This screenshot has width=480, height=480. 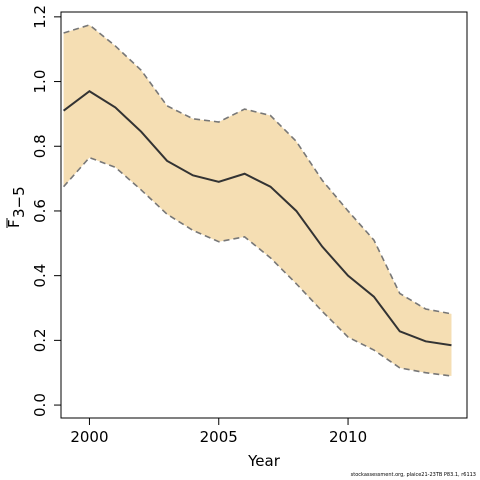 I want to click on y-axis-title-main: F, so click(x=14, y=223).